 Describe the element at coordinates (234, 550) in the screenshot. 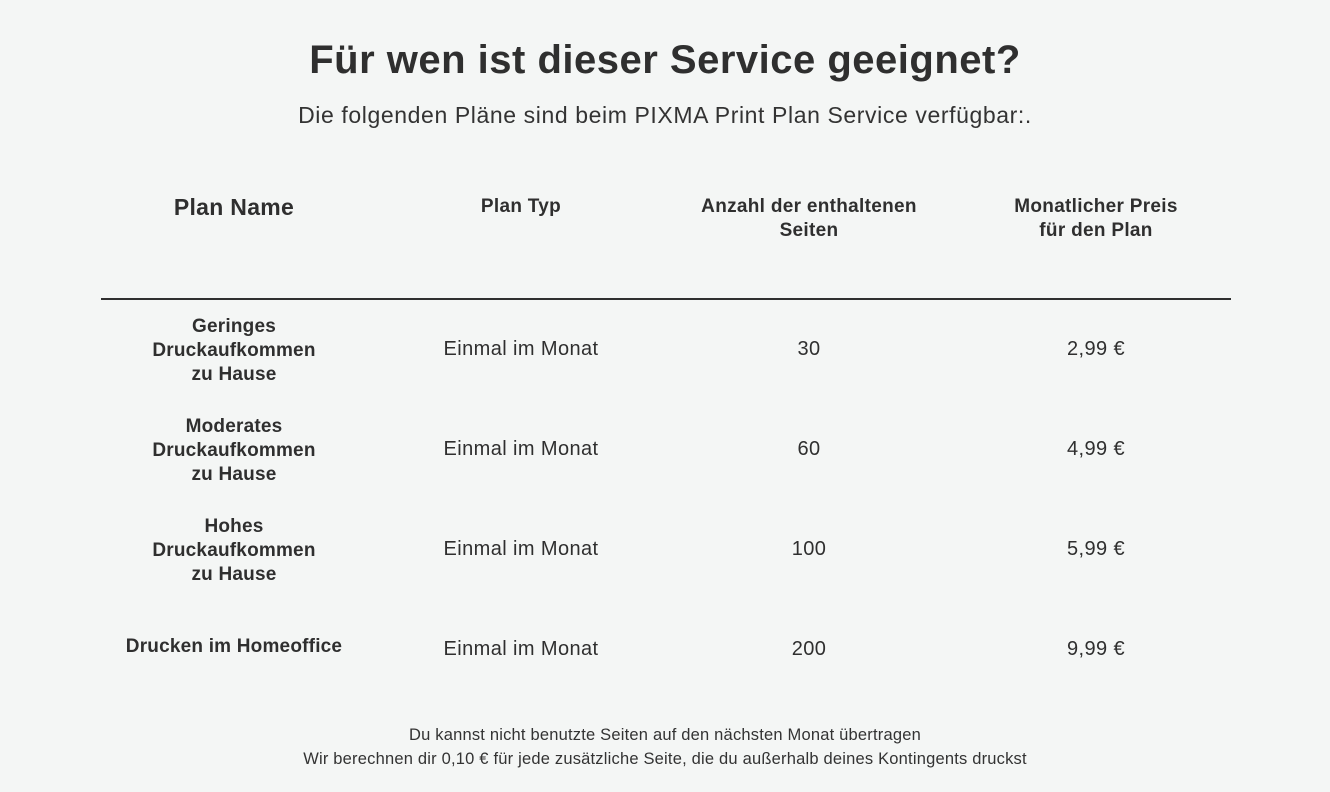

I see `plan-name: Hohes Druckaufkommen zu Hause` at that location.